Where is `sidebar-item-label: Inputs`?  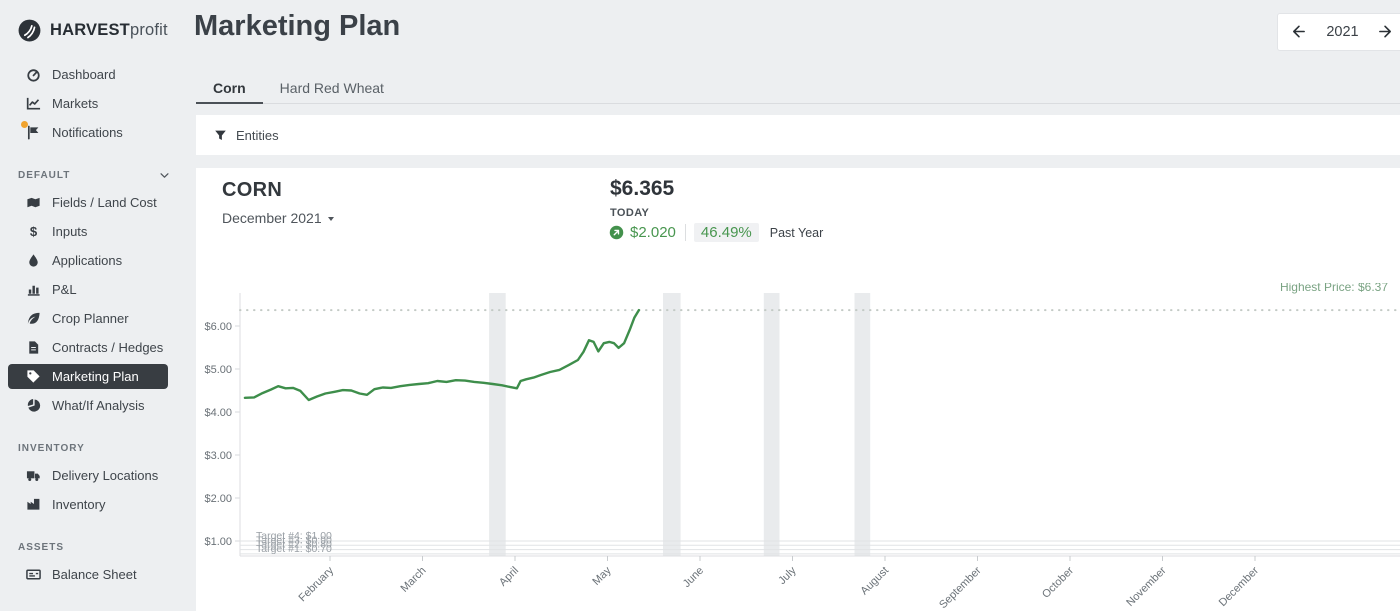
sidebar-item-label: Inputs is located at coordinates (70, 231).